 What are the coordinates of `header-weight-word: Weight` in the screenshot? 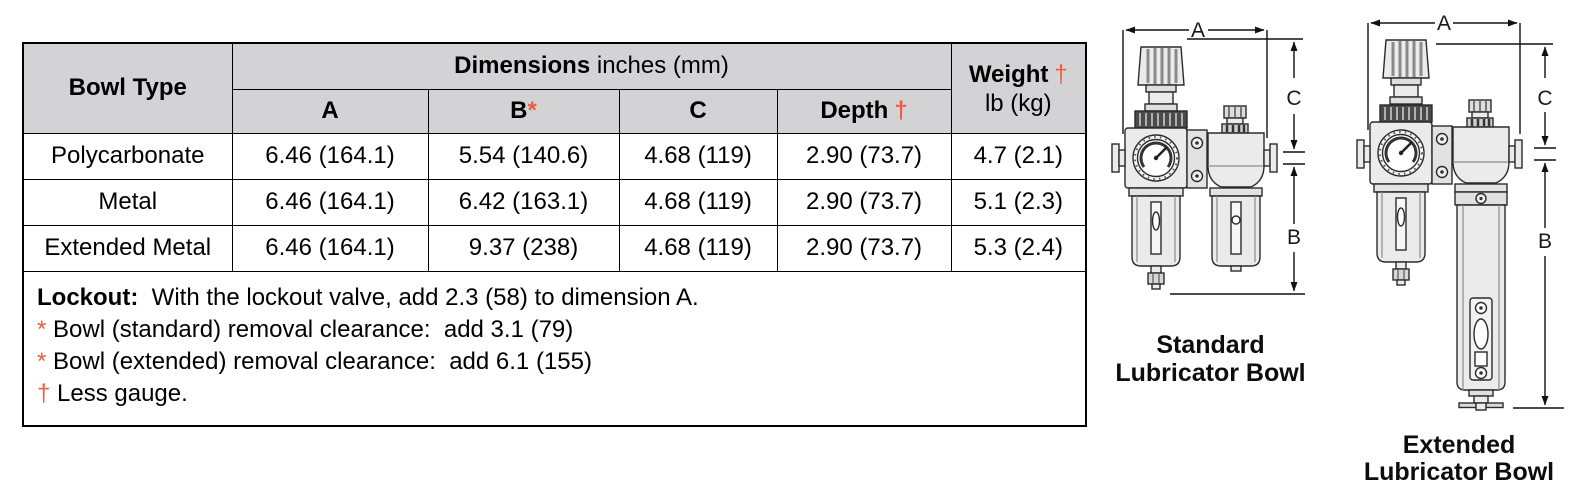 It's located at (1008, 74).